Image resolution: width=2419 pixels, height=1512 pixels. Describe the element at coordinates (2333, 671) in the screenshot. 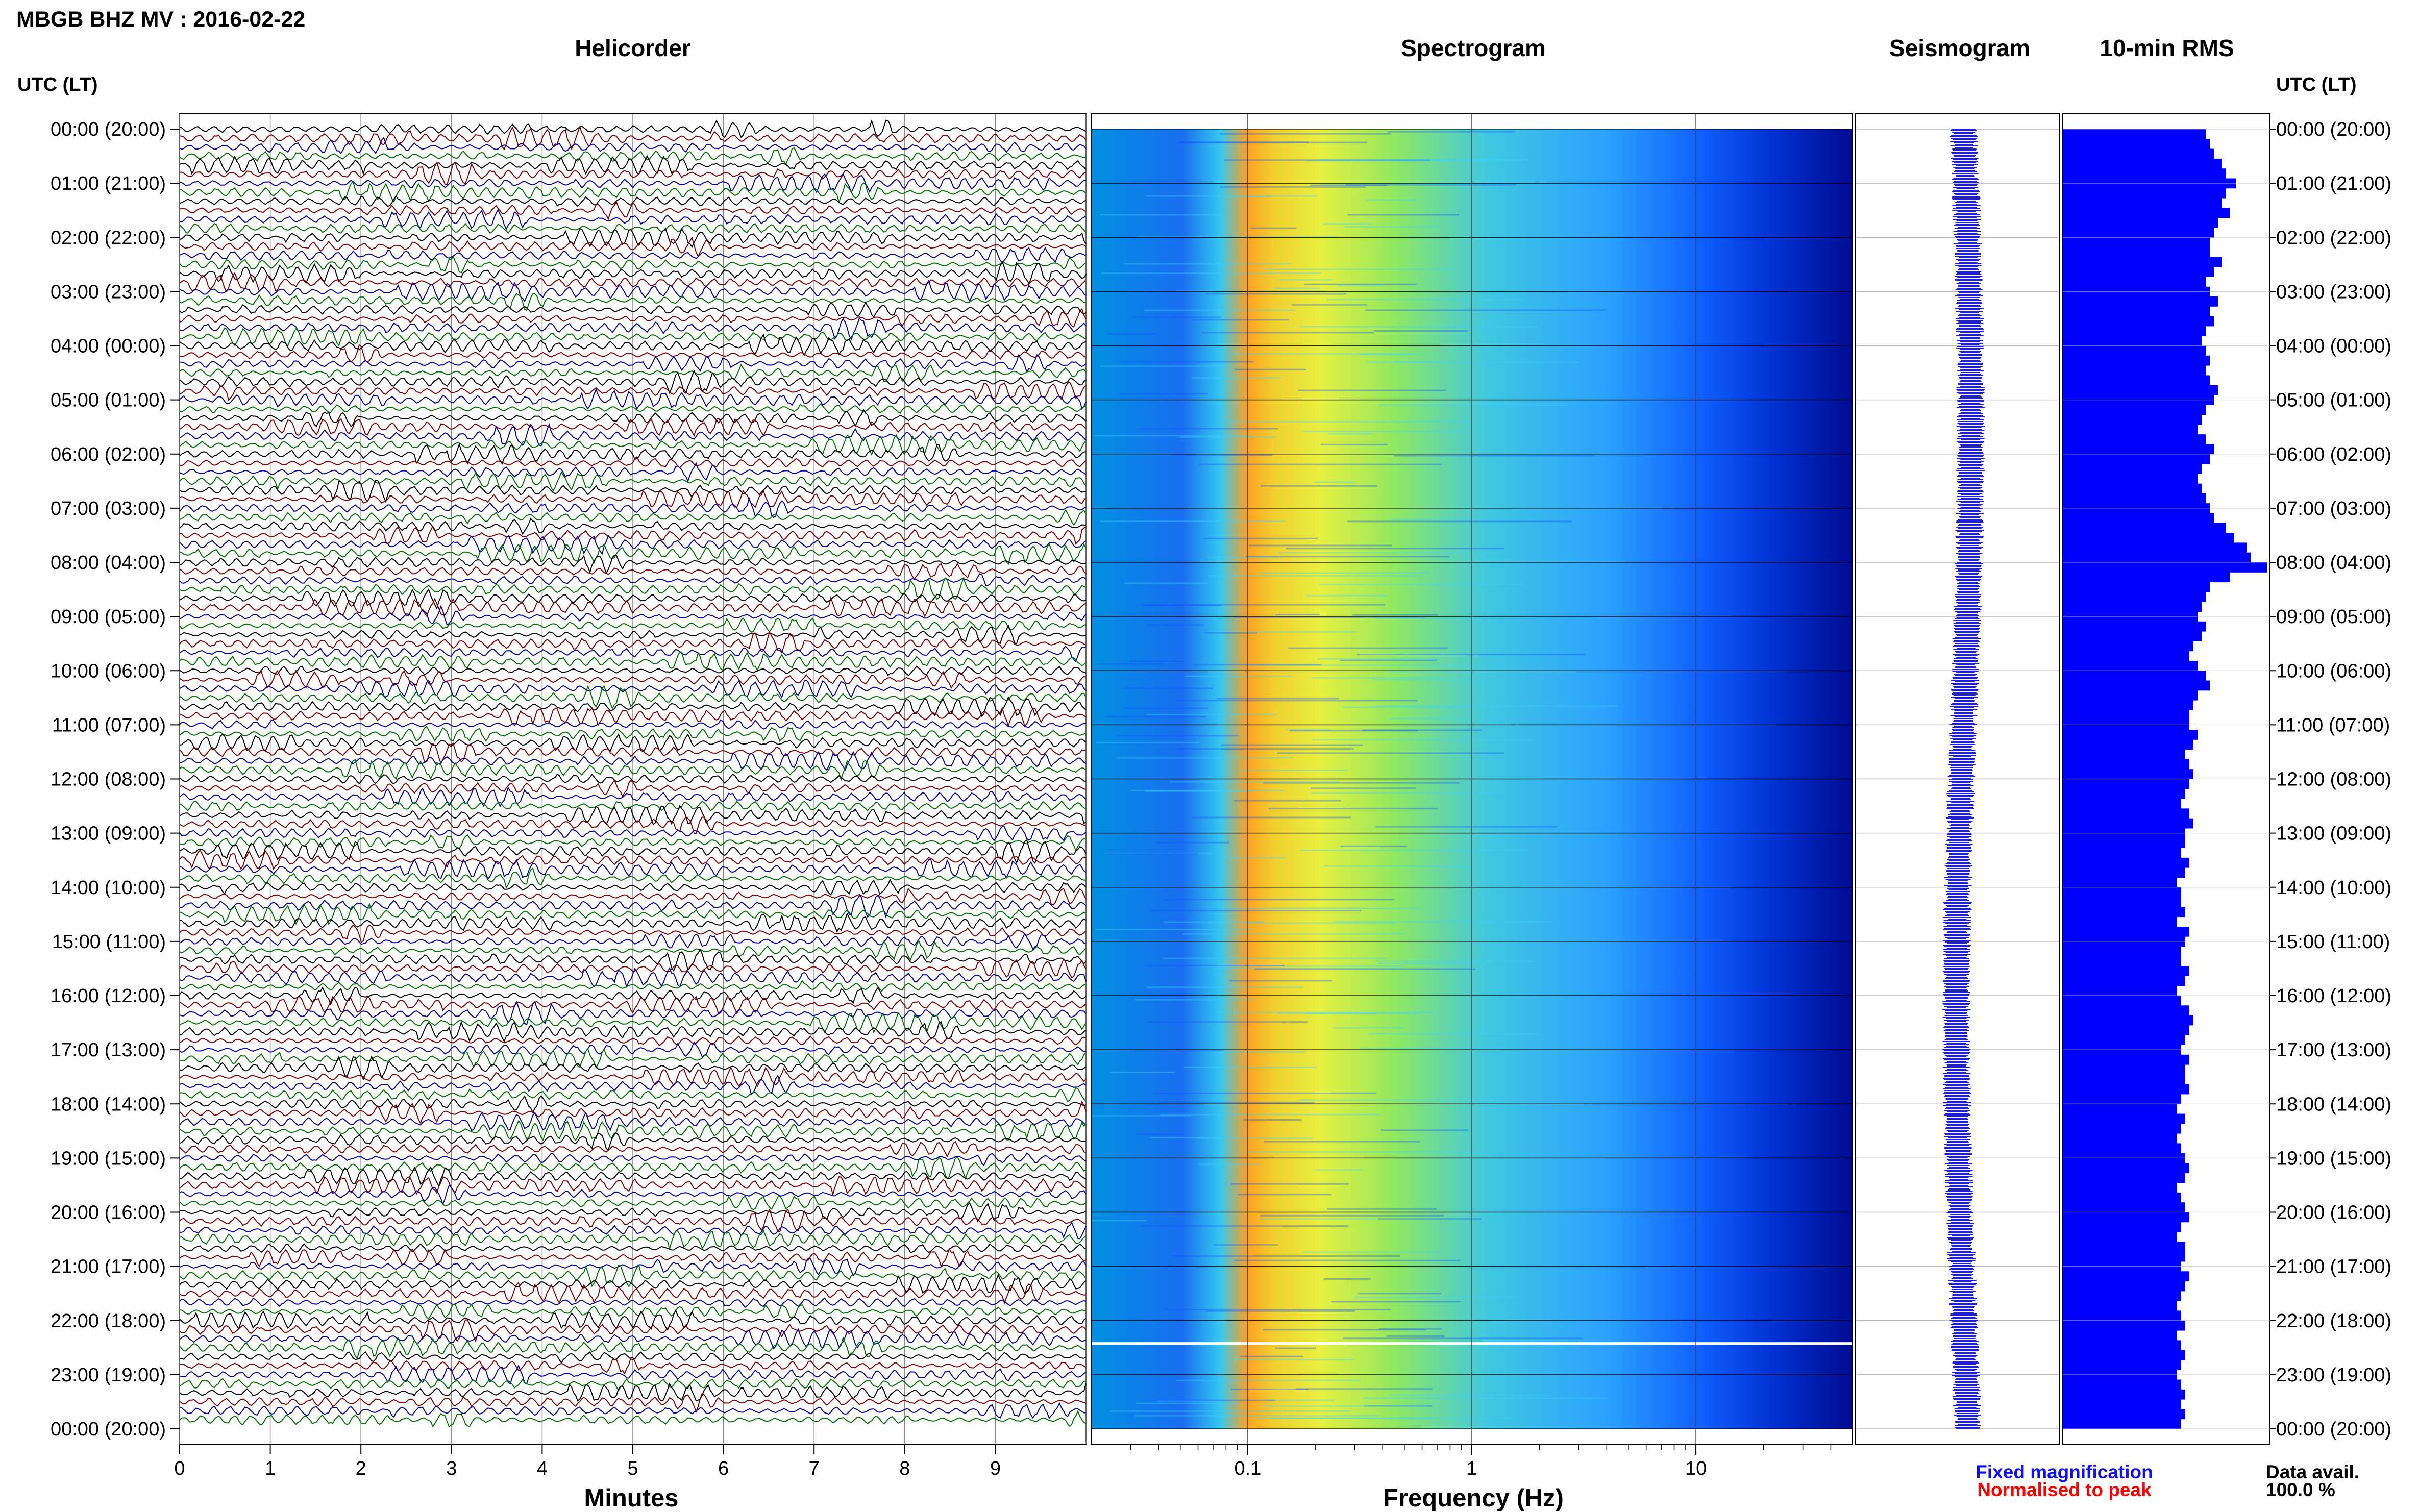

I see `hour-label-right: 10:00 (06:00)` at that location.